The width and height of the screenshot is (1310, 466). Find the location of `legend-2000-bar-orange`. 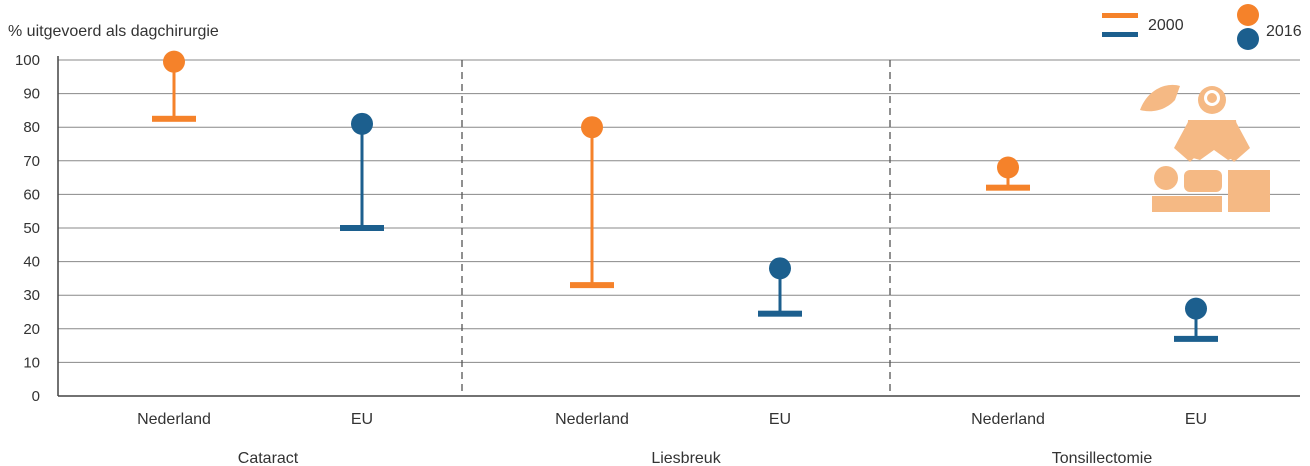

legend-2000-bar-orange is located at coordinates (1120, 15).